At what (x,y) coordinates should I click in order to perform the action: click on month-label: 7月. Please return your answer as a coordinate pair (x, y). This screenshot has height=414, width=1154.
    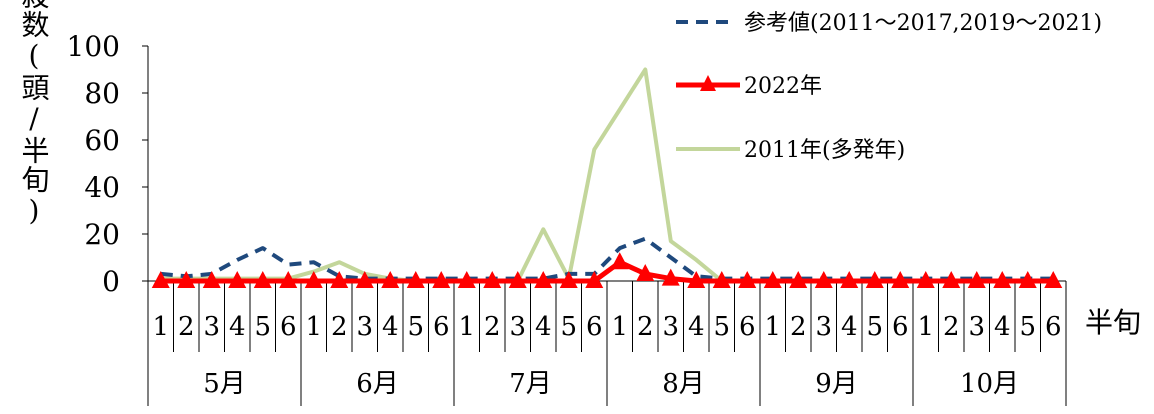
    Looking at the image, I should click on (530, 384).